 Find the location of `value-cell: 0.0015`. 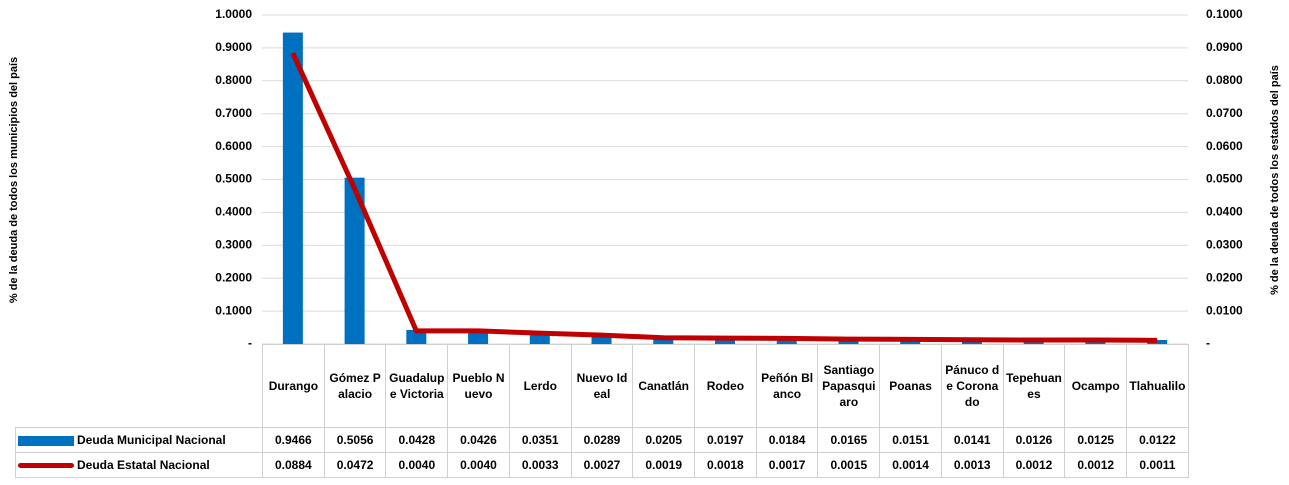

value-cell: 0.0015 is located at coordinates (849, 465).